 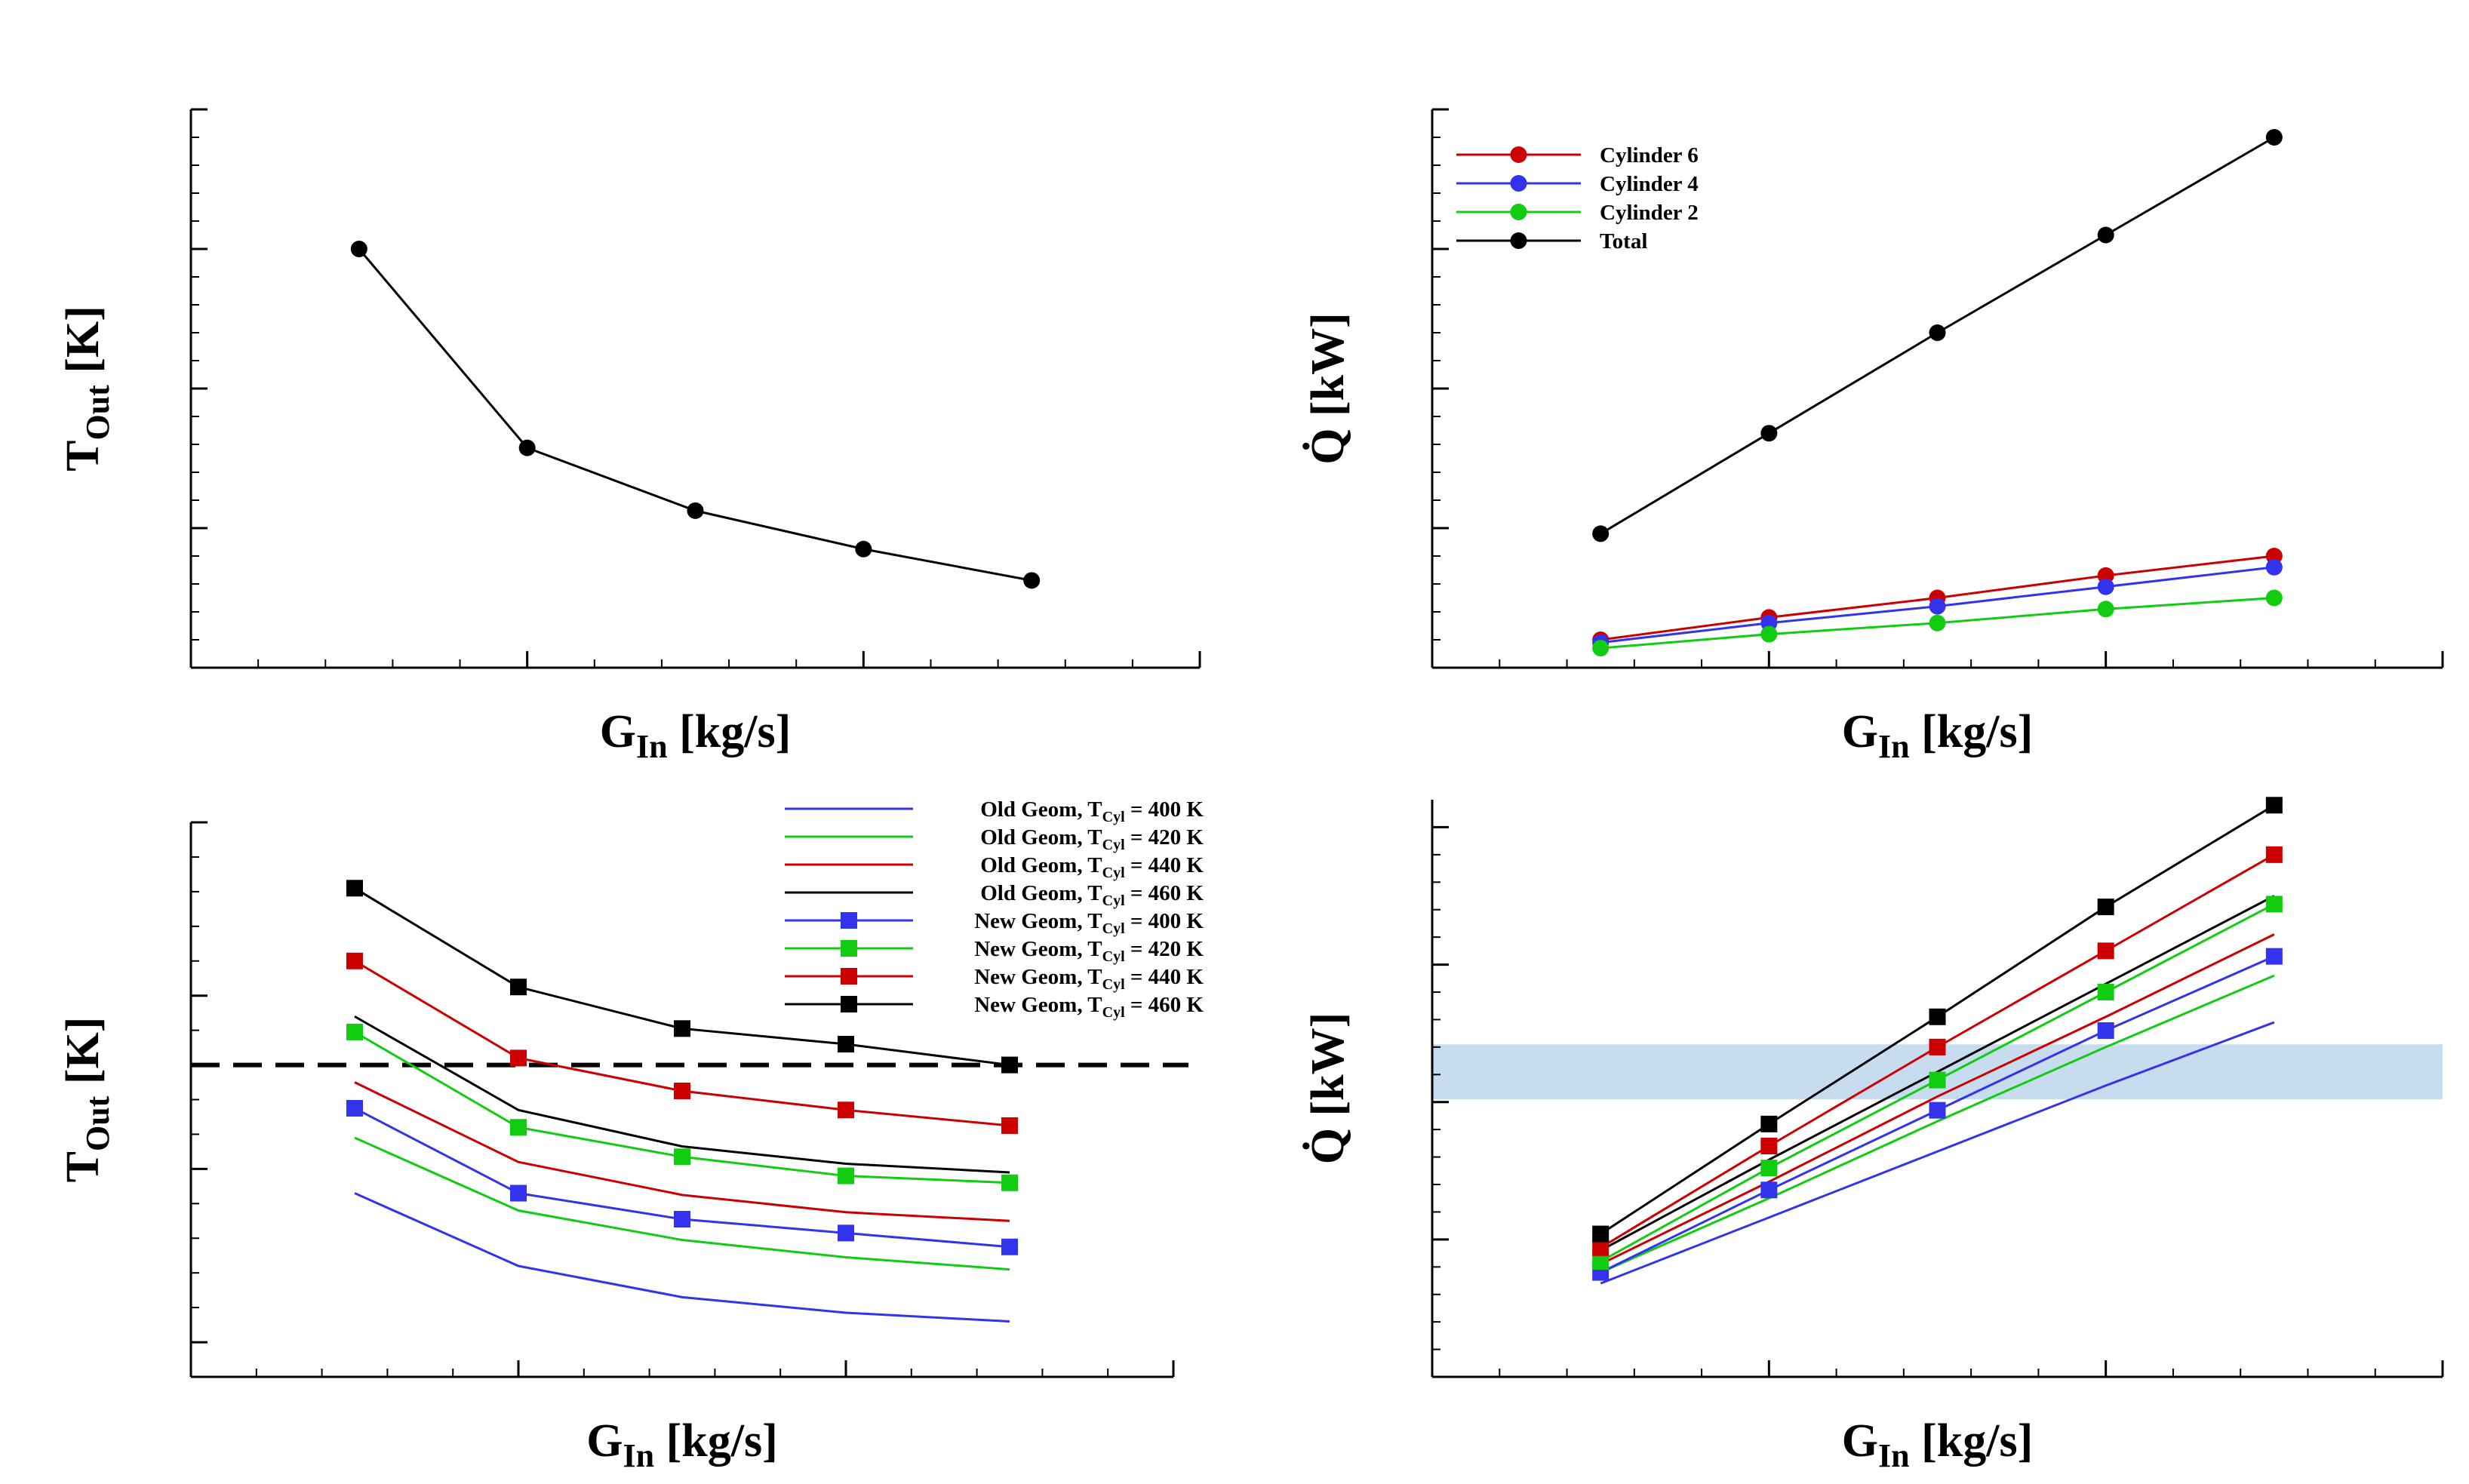 What do you see at coordinates (1092, 895) in the screenshot?
I see `legend-label: Old Geom, TCyl = 460 K` at bounding box center [1092, 895].